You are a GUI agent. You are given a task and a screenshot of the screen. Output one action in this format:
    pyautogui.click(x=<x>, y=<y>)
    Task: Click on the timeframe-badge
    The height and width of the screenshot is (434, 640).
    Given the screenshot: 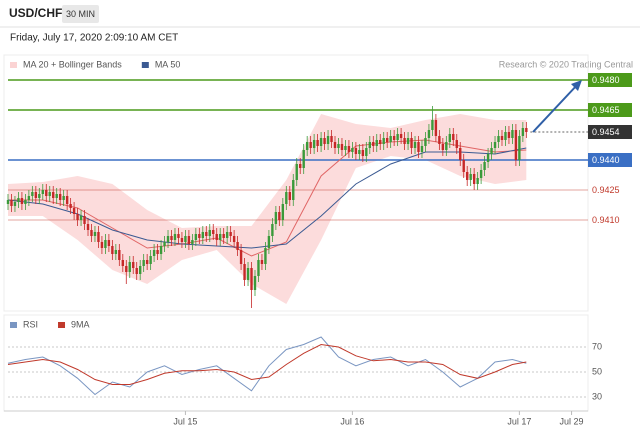 What is the action you would take?
    pyautogui.click(x=80, y=14)
    